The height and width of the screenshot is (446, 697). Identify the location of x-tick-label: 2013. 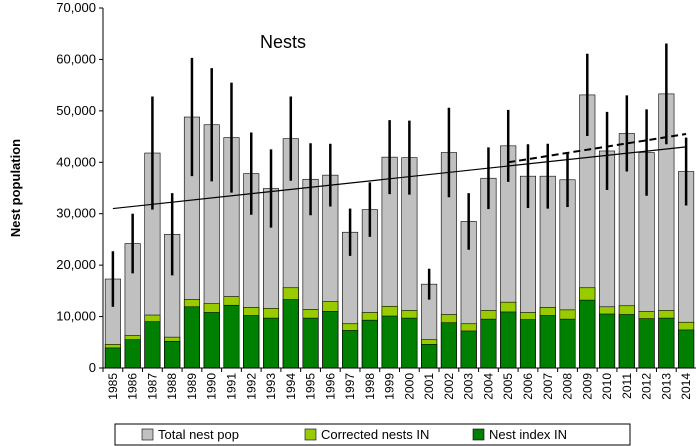
(666, 386).